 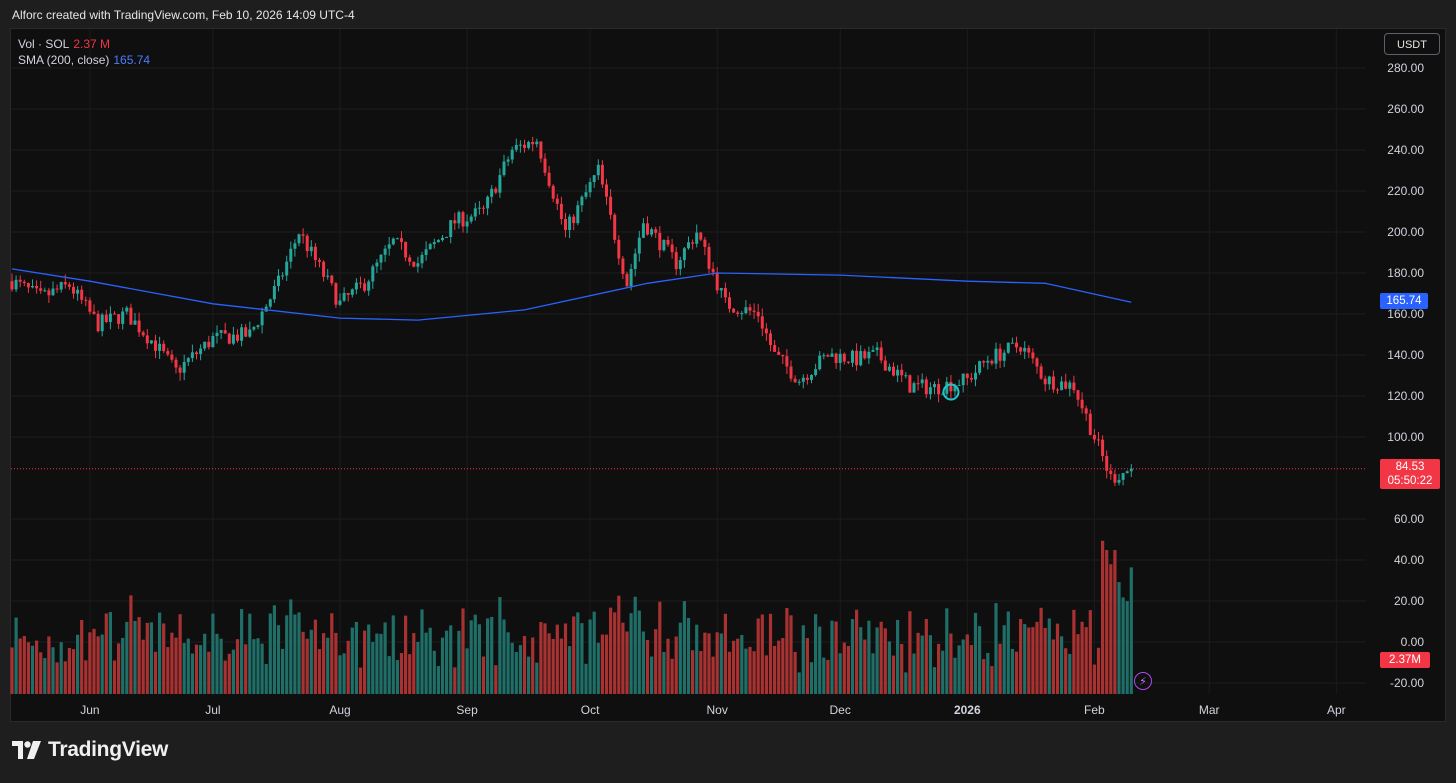 What do you see at coordinates (1143, 681) in the screenshot?
I see `lightning-icon: ⚡` at bounding box center [1143, 681].